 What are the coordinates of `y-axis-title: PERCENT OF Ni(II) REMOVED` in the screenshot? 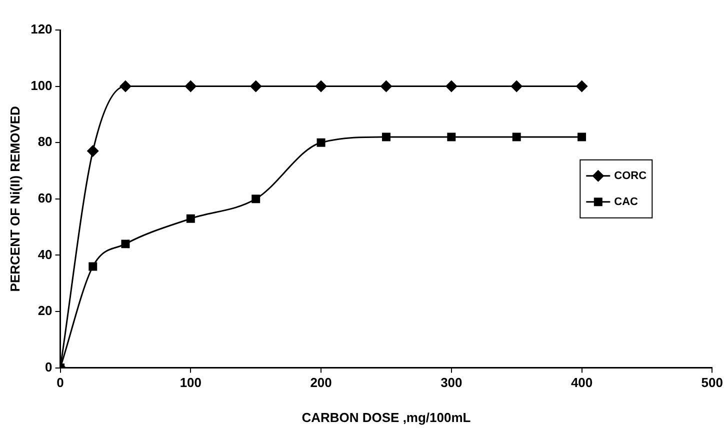 It's located at (14, 199).